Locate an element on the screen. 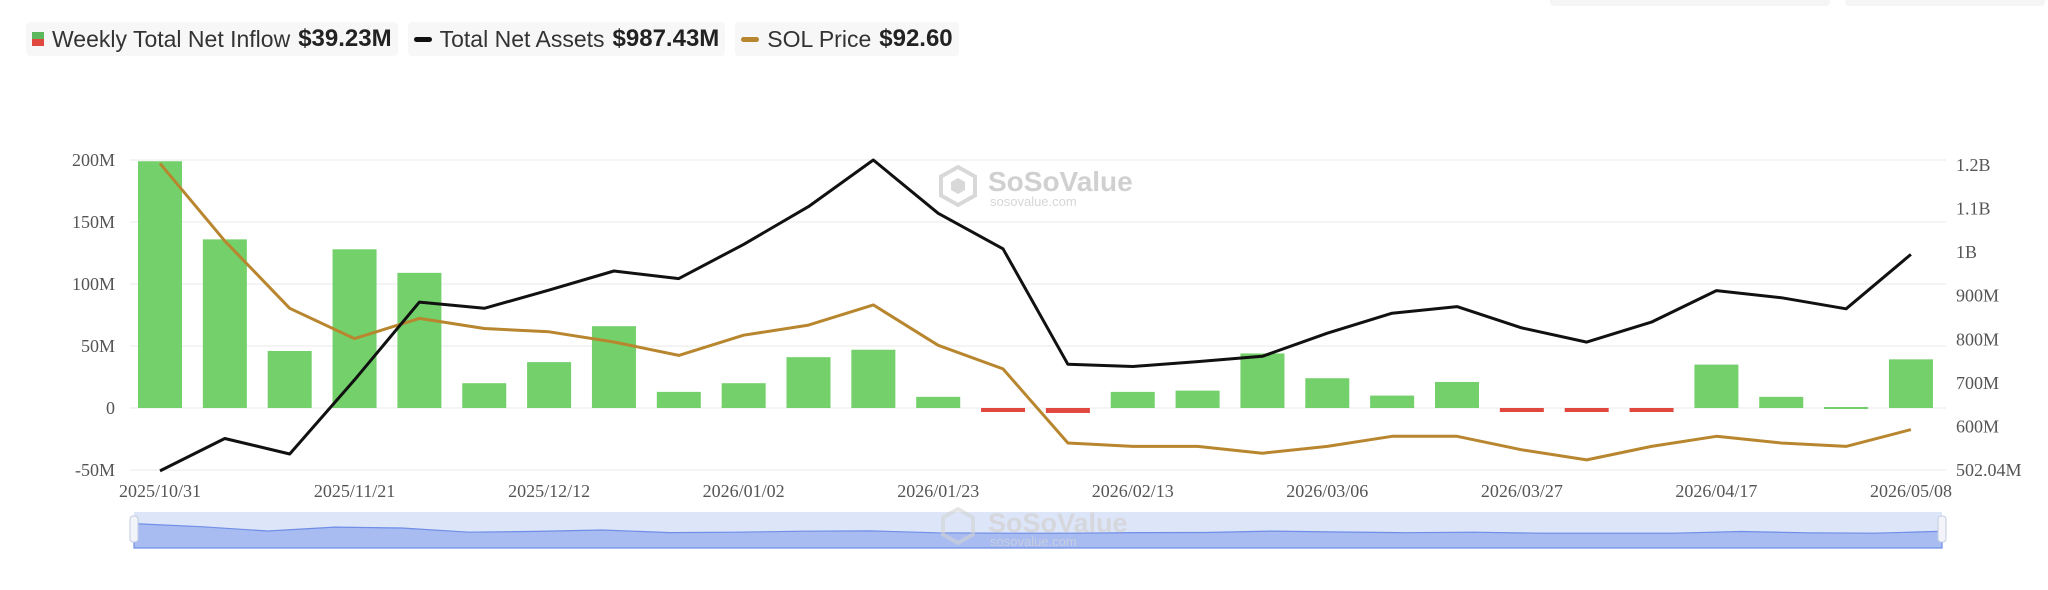 The width and height of the screenshot is (2048, 590). legend-item-total-net-assets: Total Net Assets $987.43M is located at coordinates (566, 39).